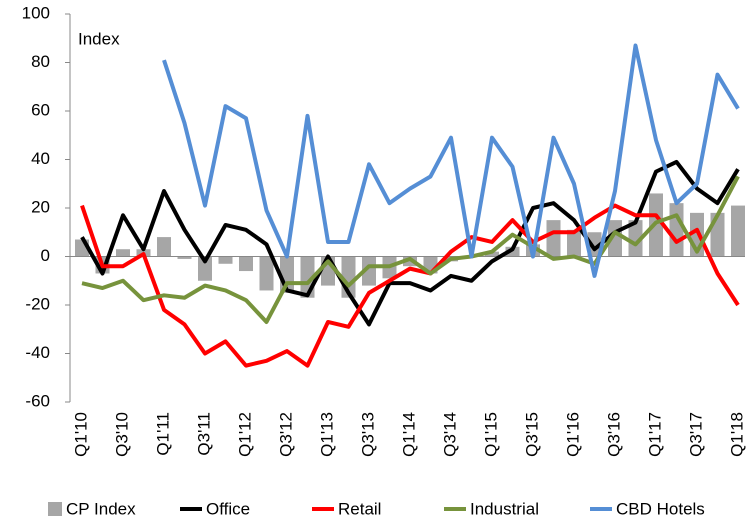 The image size is (751, 529). What do you see at coordinates (40, 61) in the screenshot?
I see `y-tick-label: 80` at bounding box center [40, 61].